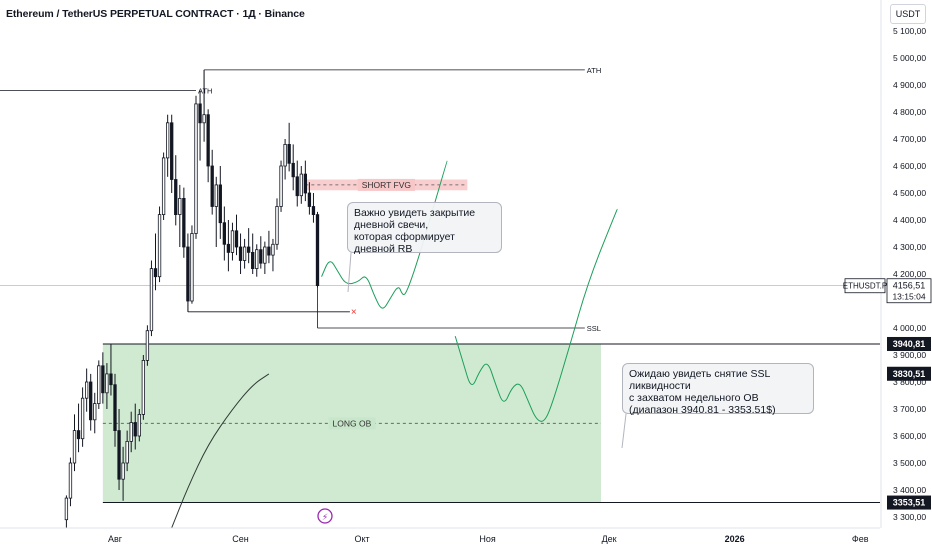 This screenshot has height=550, width=932. I want to click on current-price-badge: 4156,51, so click(909, 286).